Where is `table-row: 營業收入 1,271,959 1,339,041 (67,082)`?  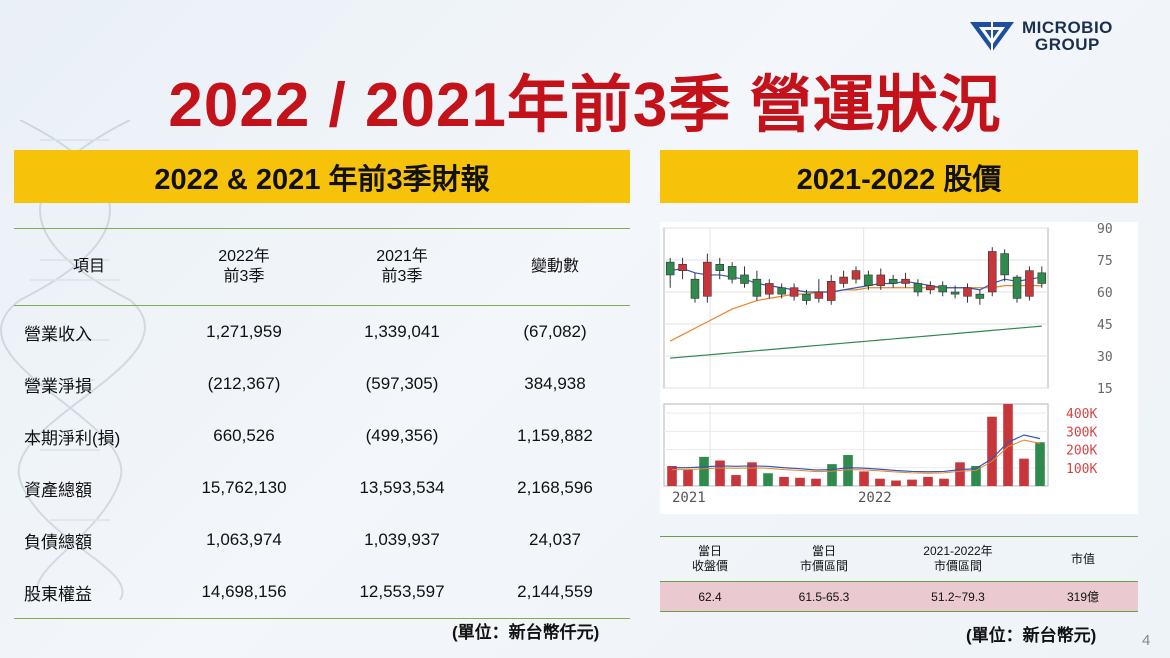
table-row: 營業收入 1,271,959 1,339,041 (67,082) is located at coordinates (322, 332).